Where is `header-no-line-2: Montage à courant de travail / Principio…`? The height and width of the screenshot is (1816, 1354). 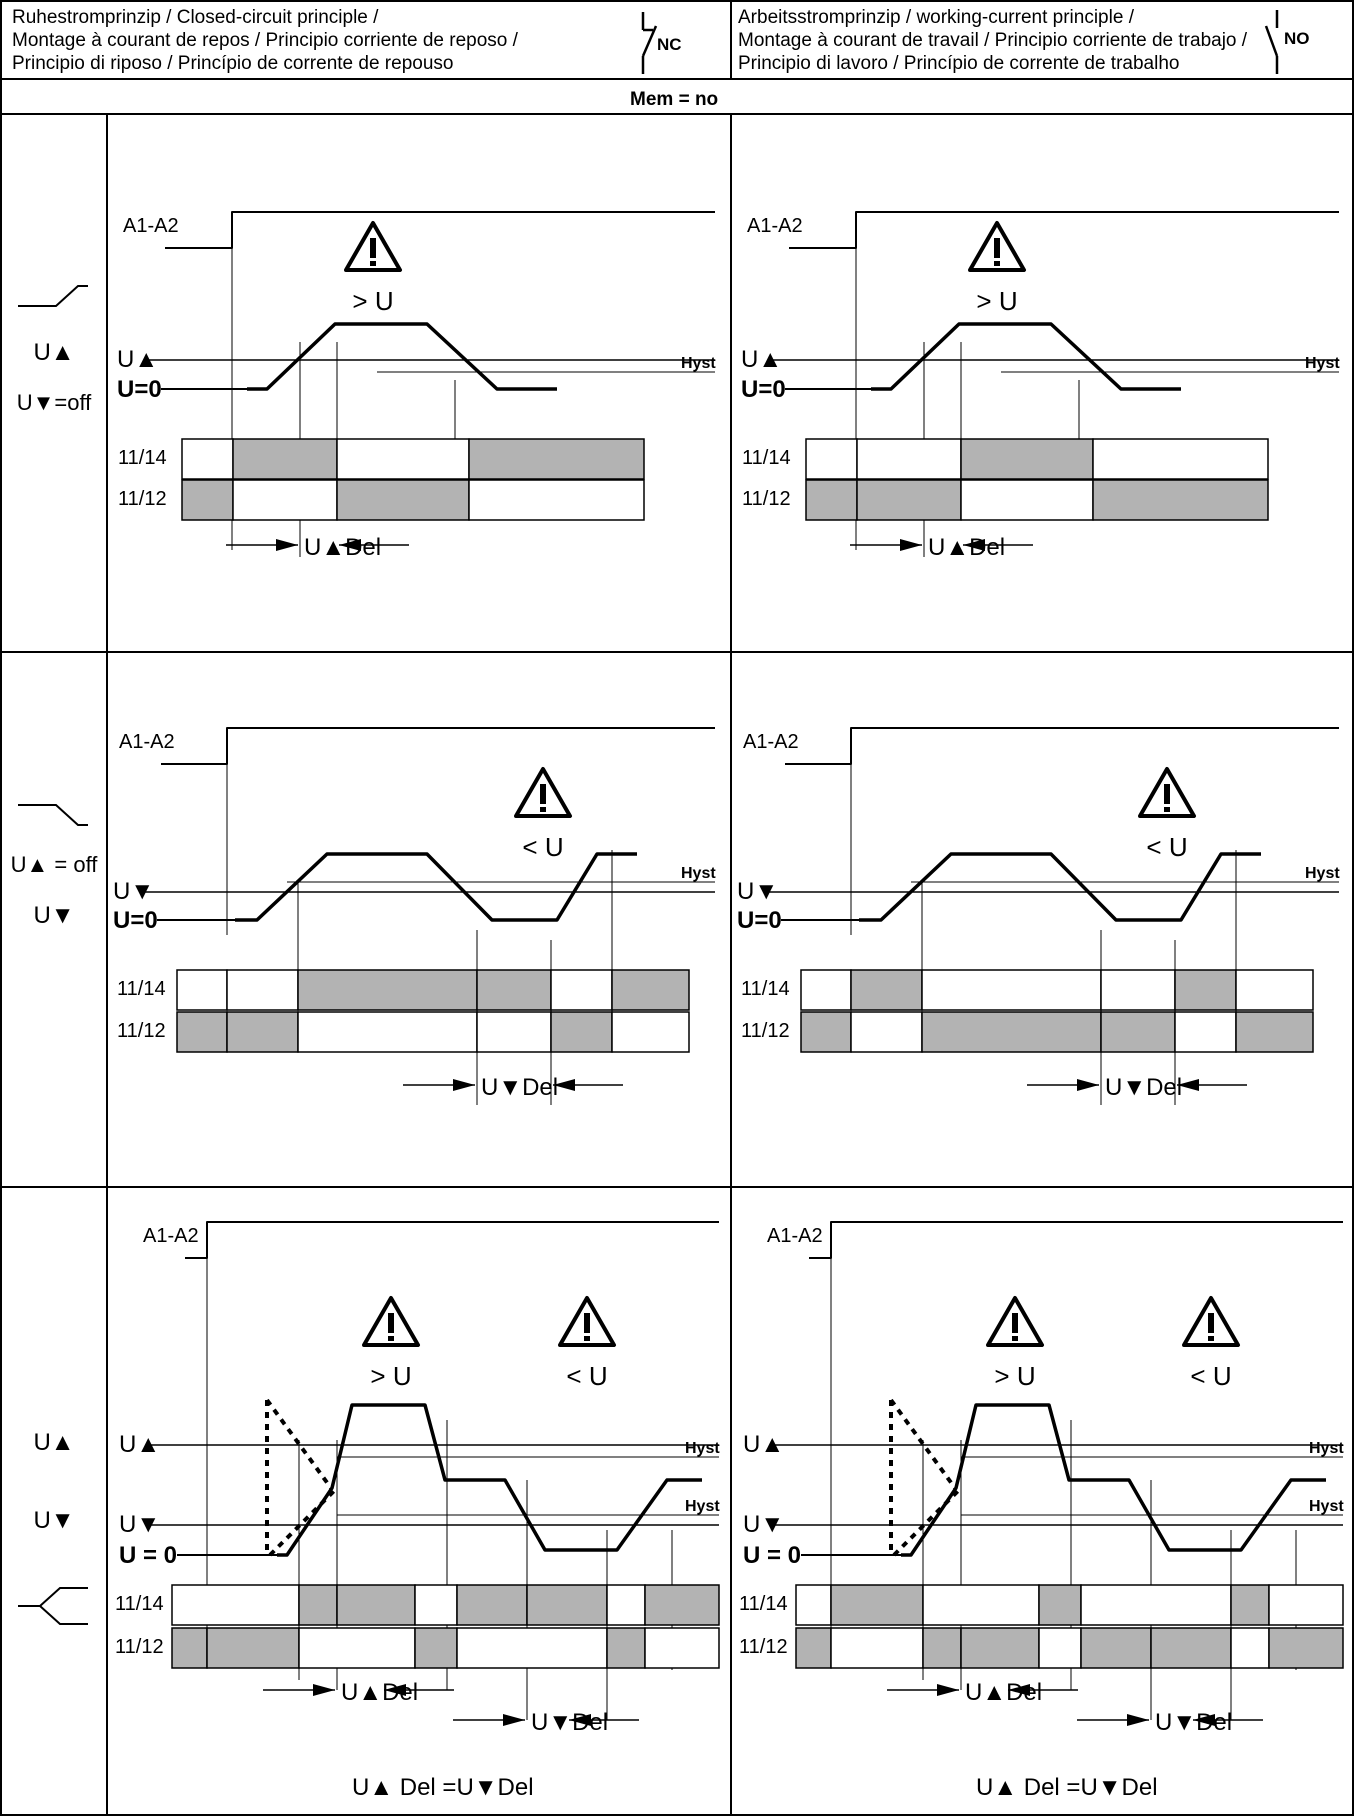 header-no-line-2: Montage à courant de travail / Principio… is located at coordinates (993, 40).